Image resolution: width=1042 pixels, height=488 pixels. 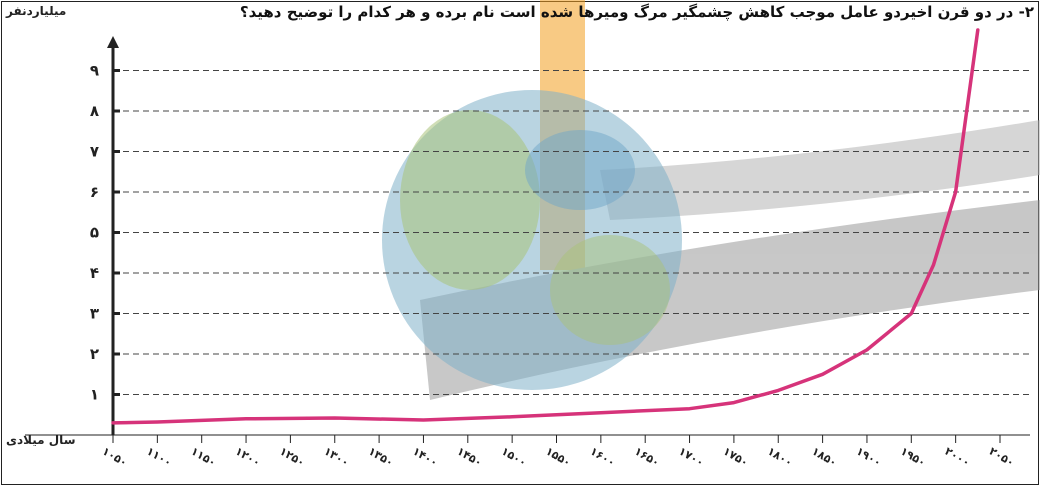 What do you see at coordinates (248, 457) in the screenshot?
I see `x-tick-label: ۱۲۰۰` at bounding box center [248, 457].